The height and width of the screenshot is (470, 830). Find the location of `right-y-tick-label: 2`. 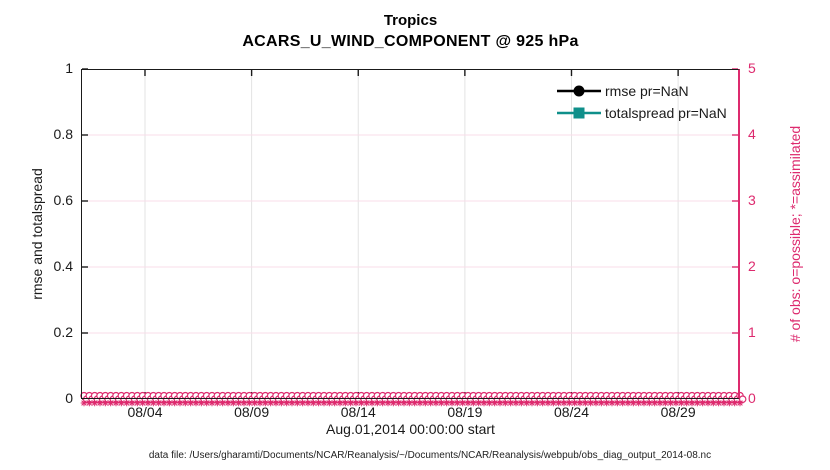

right-y-tick-label: 2 is located at coordinates (752, 266).